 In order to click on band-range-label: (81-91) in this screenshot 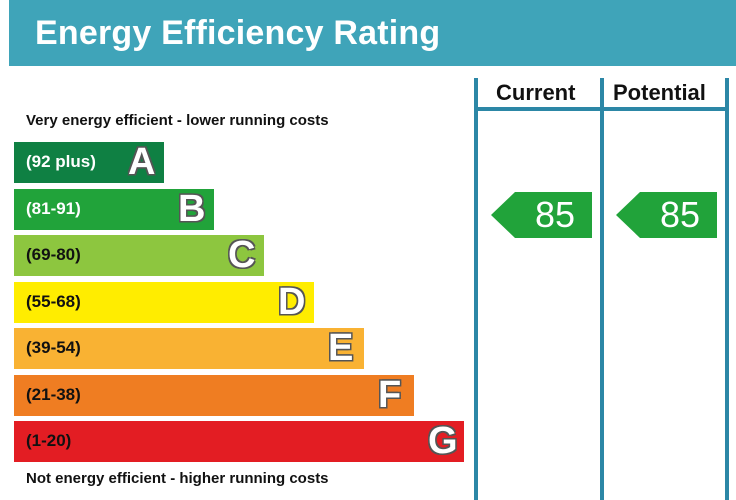, I will do `click(53, 208)`.